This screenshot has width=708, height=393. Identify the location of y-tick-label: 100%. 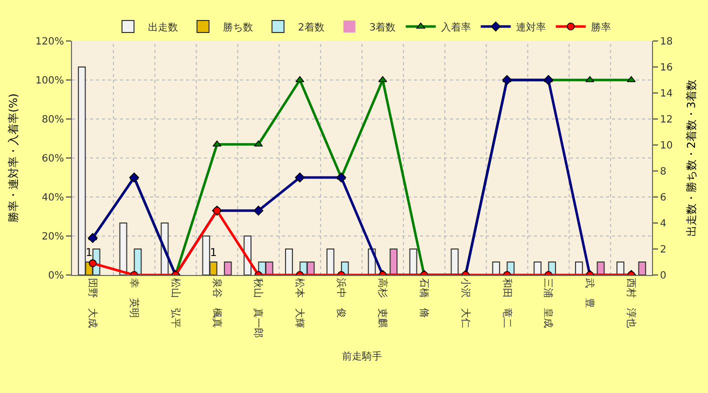
(49, 81).